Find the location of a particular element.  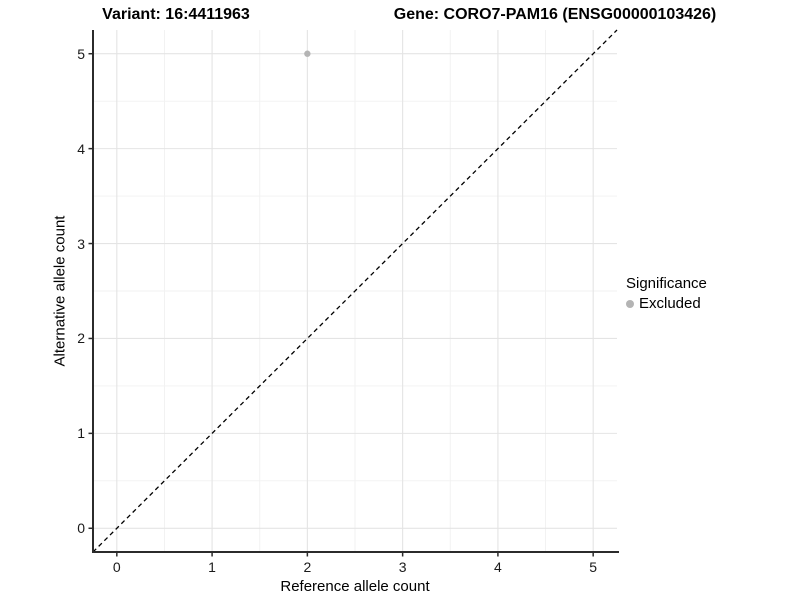

gene-title: Gene: CORO7-PAM16 (ENSG00000103426) is located at coordinates (555, 14).